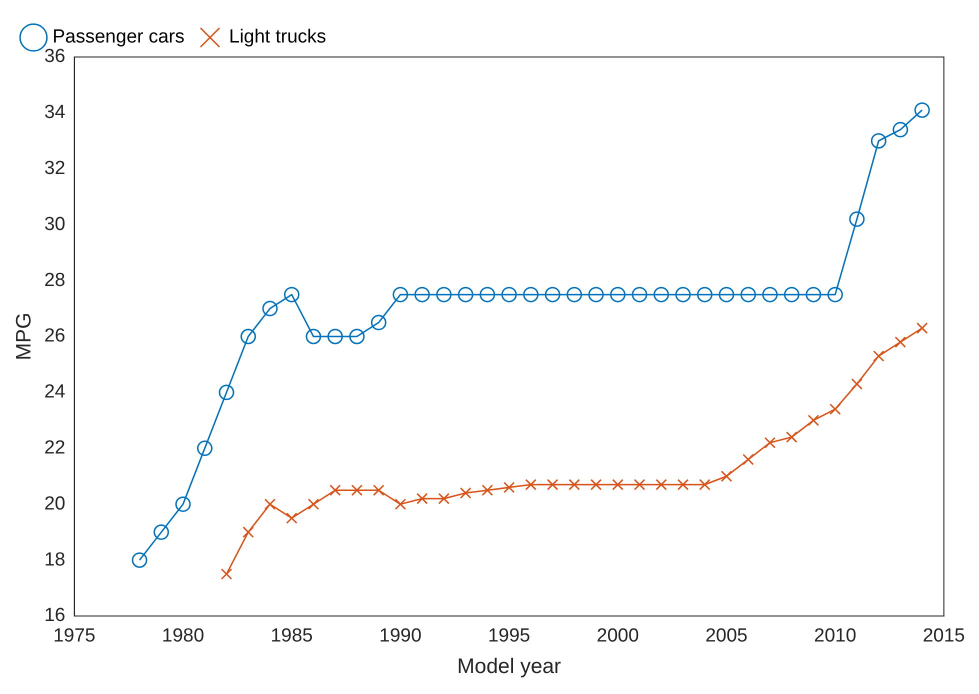  I want to click on x-tick-label: 1990, so click(400, 636).